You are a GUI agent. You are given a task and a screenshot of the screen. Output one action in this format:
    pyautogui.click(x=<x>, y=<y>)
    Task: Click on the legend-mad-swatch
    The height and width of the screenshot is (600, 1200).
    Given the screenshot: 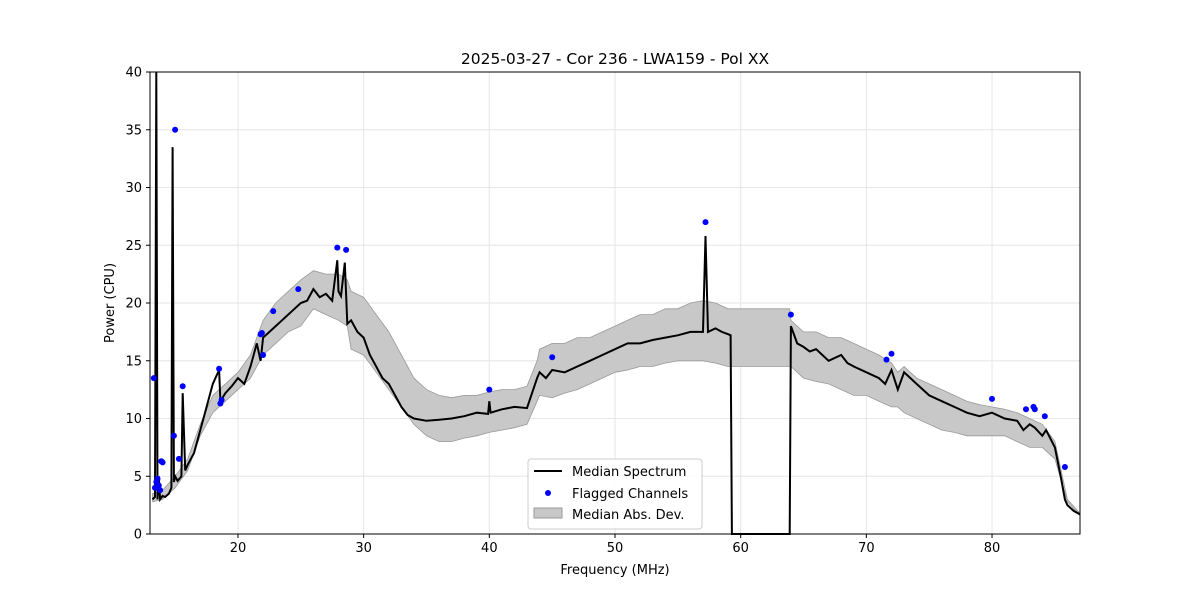 What is the action you would take?
    pyautogui.click(x=548, y=513)
    